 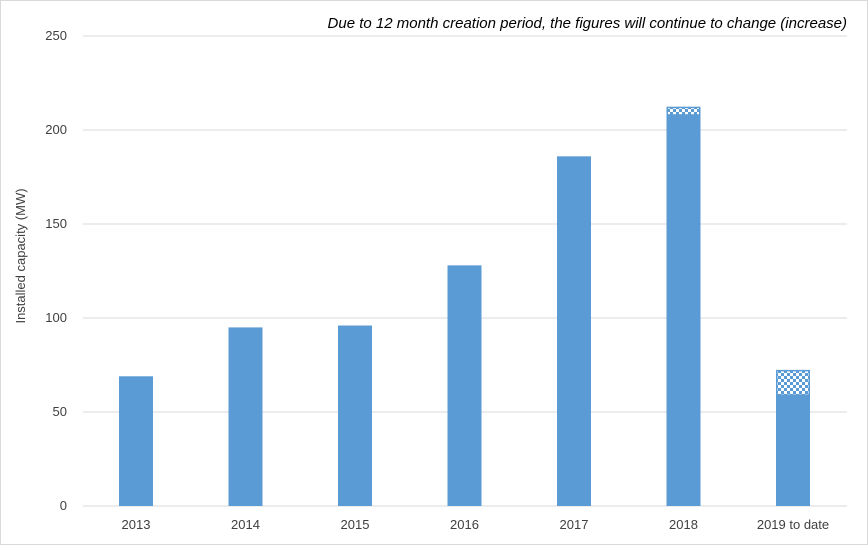 What do you see at coordinates (136, 524) in the screenshot?
I see `x-tick-label: 2013` at bounding box center [136, 524].